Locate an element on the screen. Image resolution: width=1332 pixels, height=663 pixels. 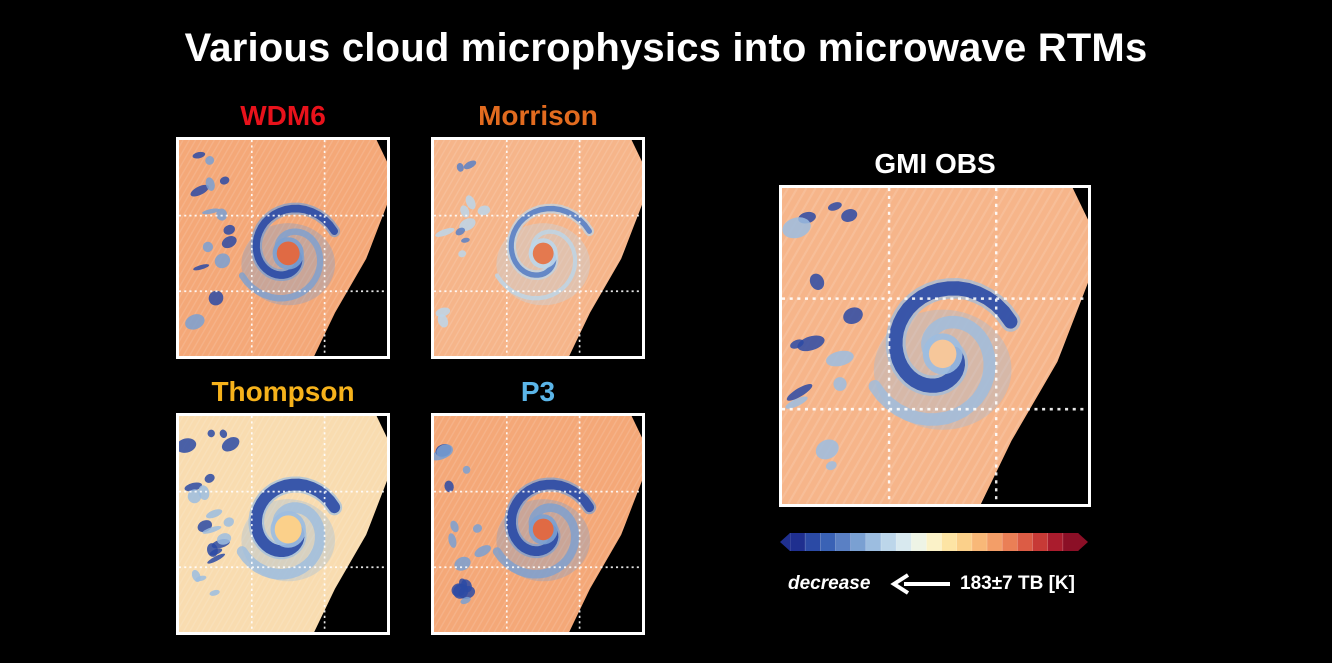
decrease-label: decrease is located at coordinates (829, 583).